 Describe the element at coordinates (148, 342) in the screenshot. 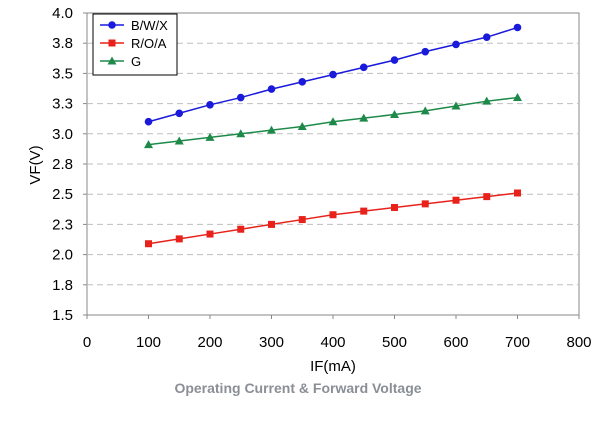

I see `x-tick-label: 100` at that location.